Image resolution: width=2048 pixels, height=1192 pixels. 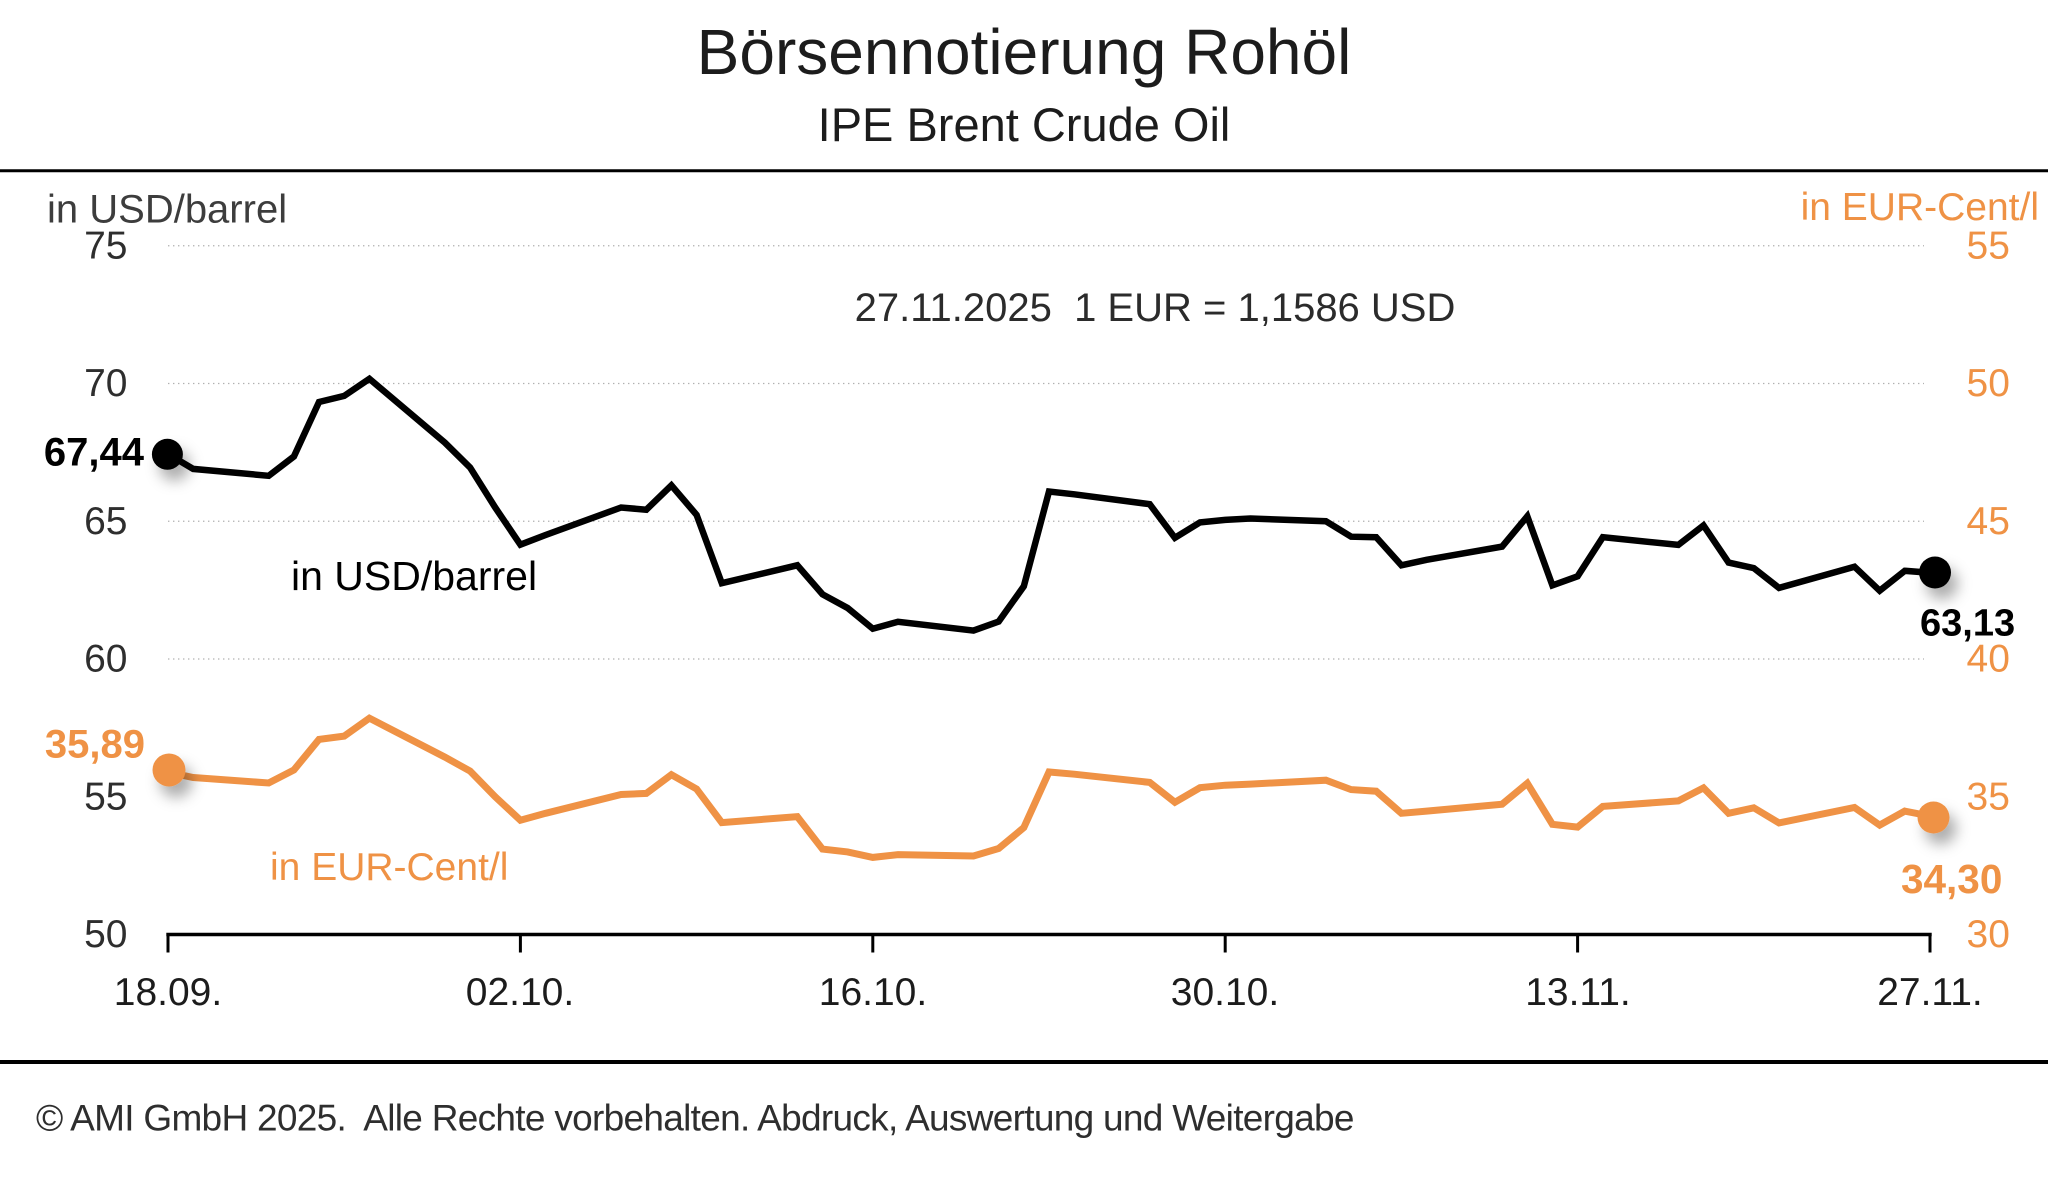 What do you see at coordinates (1988, 796) in the screenshot?
I see `svg-text: 35` at bounding box center [1988, 796].